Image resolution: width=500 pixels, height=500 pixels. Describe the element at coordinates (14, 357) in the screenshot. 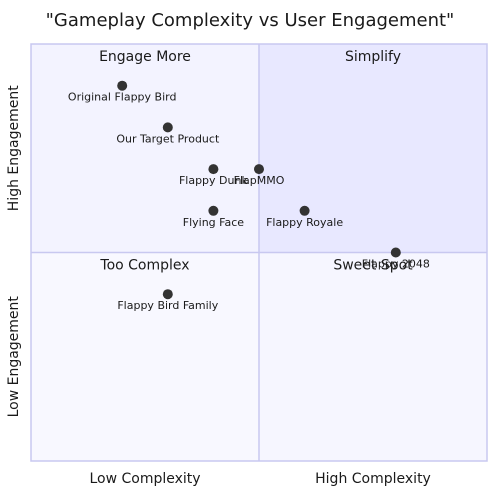

I see `y-axis-low-label: Low Engagement` at that location.